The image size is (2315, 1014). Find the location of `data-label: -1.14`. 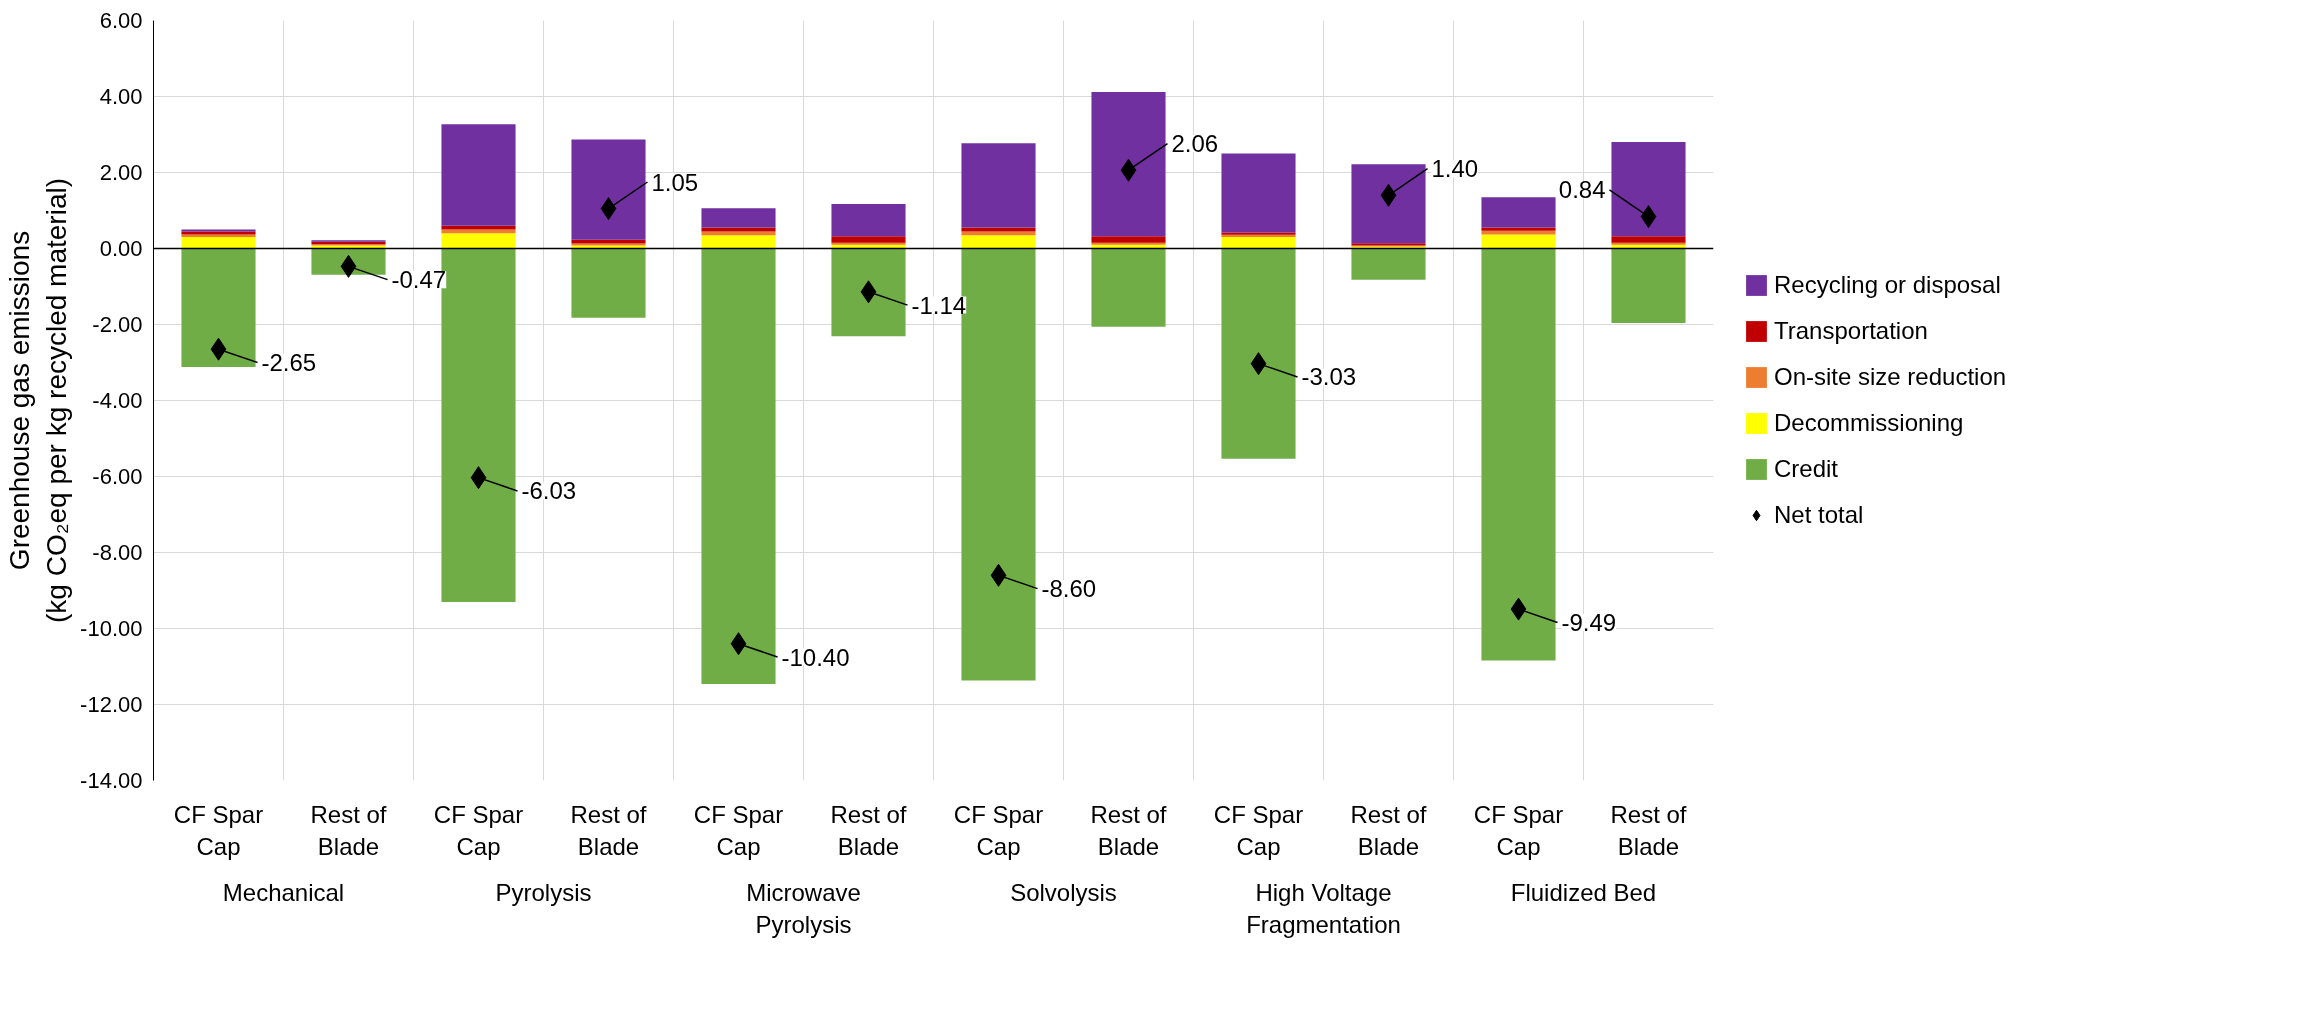

data-label: -1.14 is located at coordinates (939, 305).